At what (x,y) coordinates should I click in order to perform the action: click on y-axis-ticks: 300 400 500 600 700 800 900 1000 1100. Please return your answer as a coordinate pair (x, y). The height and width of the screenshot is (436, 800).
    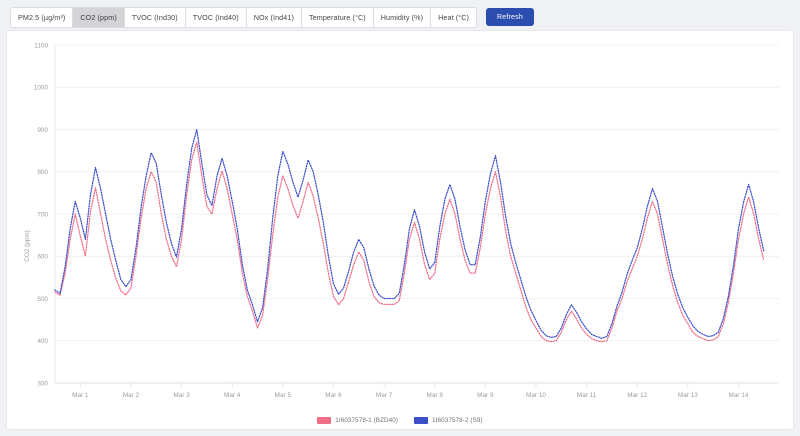
    Looking at the image, I should click on (41, 214).